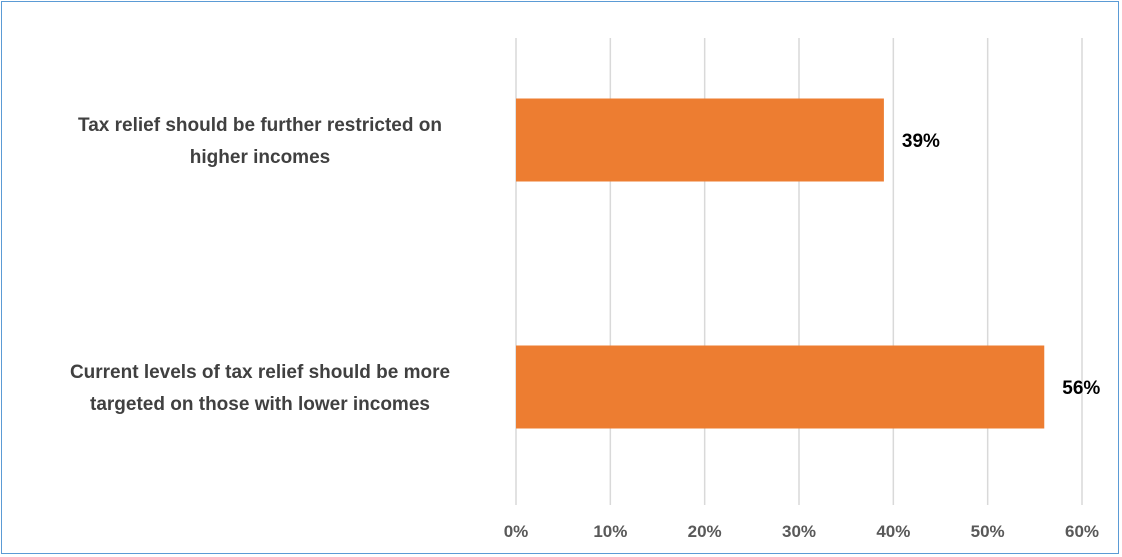 The width and height of the screenshot is (1122, 557). What do you see at coordinates (516, 531) in the screenshot?
I see `x-tick-label: 0%` at bounding box center [516, 531].